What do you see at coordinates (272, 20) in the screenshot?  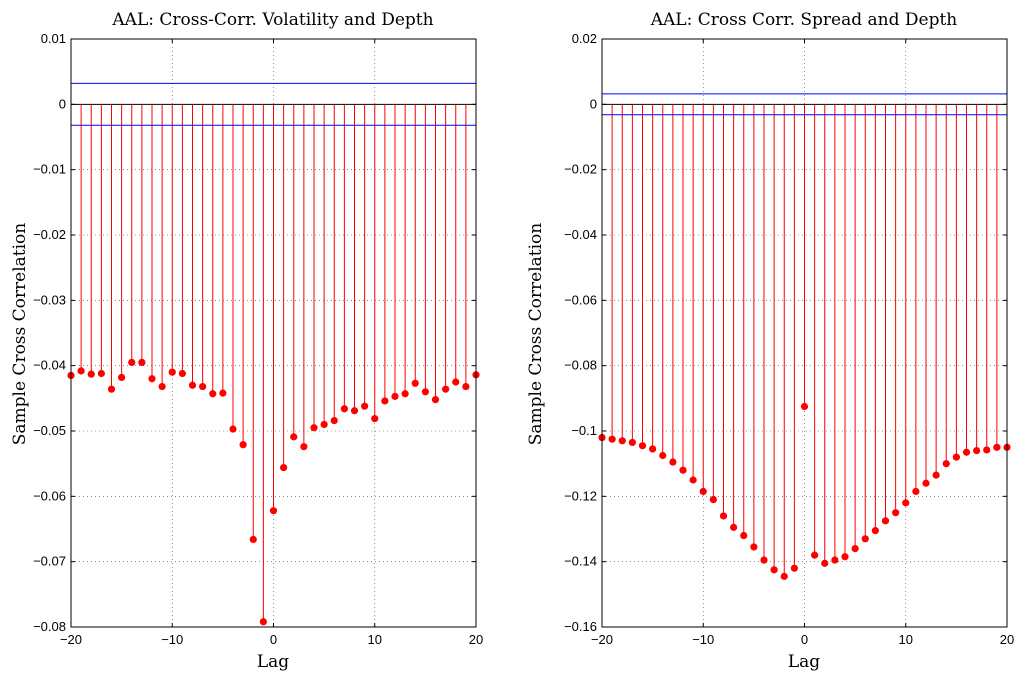 I see `left-chart-title: AAL: Cross-Corr. Volatility and Depth` at bounding box center [272, 20].